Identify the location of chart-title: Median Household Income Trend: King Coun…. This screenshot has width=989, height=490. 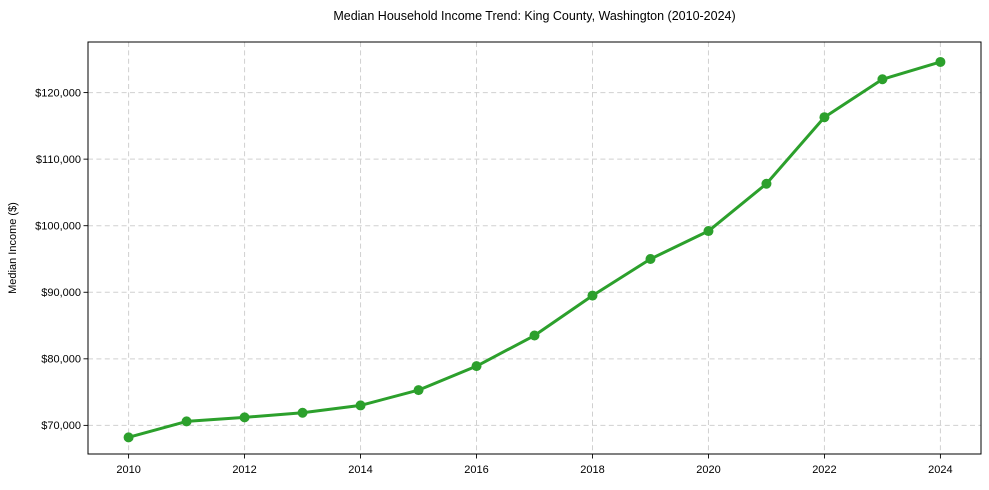
(534, 16).